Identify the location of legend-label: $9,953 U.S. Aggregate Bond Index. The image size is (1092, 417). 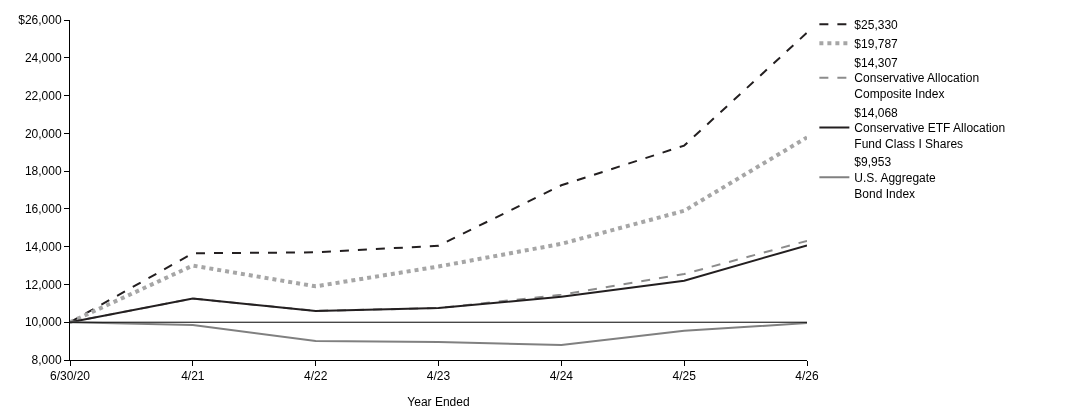
(895, 178).